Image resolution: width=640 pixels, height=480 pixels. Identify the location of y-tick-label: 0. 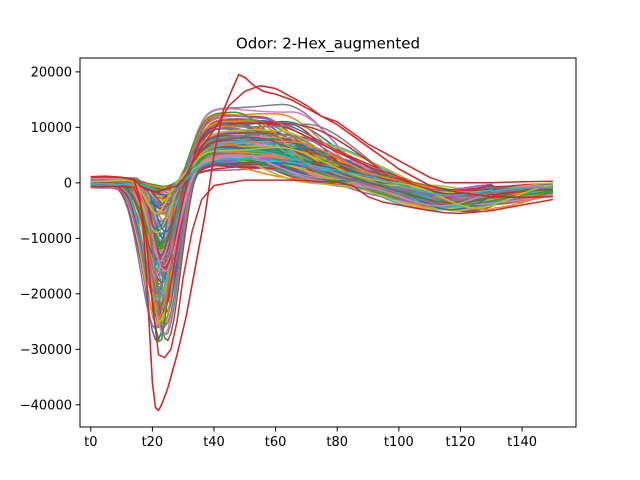
(68, 183).